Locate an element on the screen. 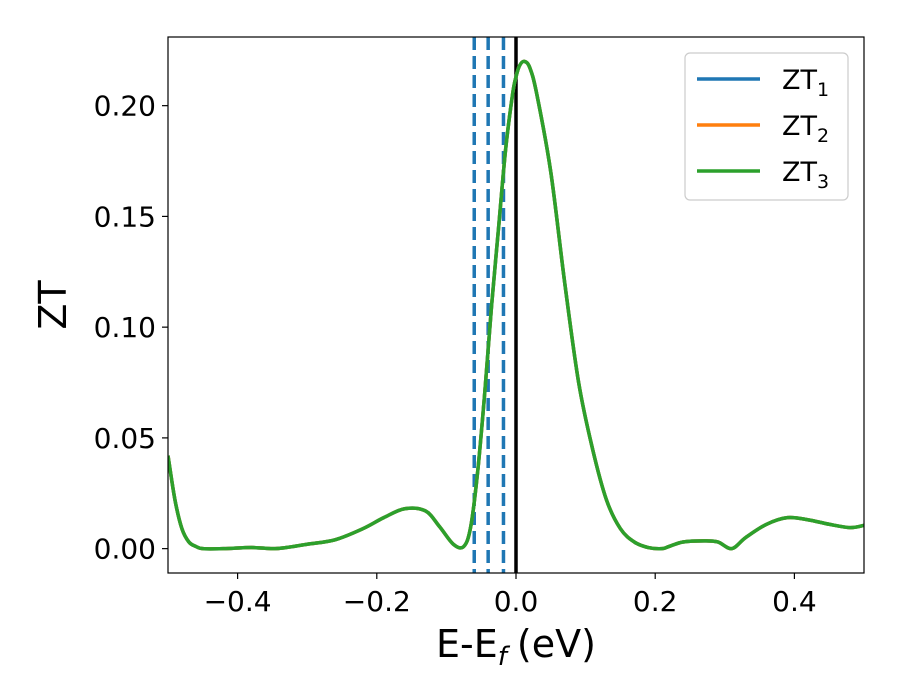 Image resolution: width=900 pixels, height=700 pixels. x-axis-ticks: −0.4 −0.2 0.0 0.2 0.4 is located at coordinates (510, 595).